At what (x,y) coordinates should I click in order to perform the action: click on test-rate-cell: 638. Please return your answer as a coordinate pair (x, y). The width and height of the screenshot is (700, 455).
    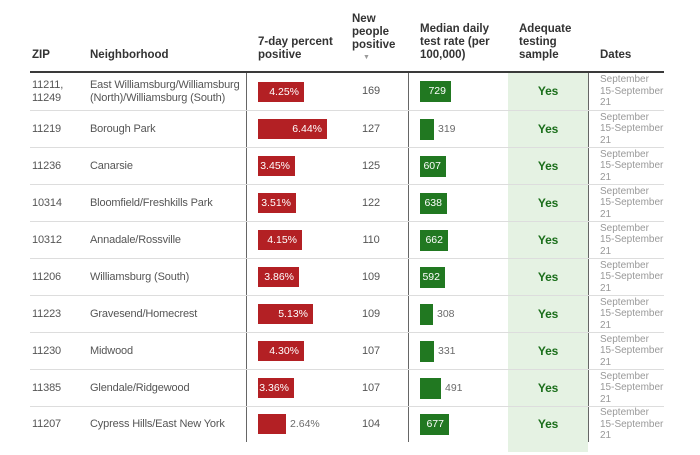
    Looking at the image, I should click on (458, 203).